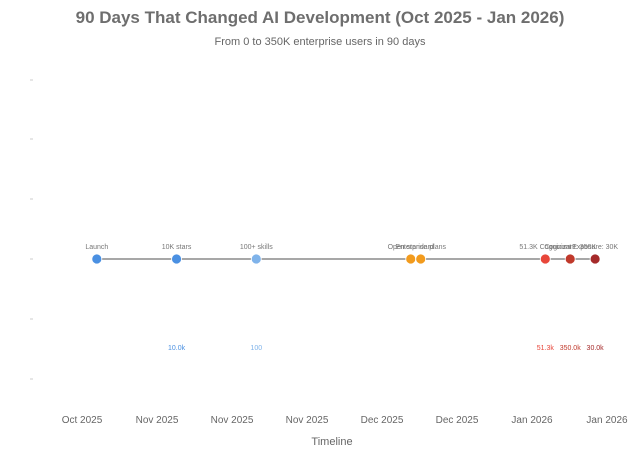 The width and height of the screenshot is (640, 457). Describe the element at coordinates (256, 348) in the screenshot. I see `event-value-label: 100` at that location.